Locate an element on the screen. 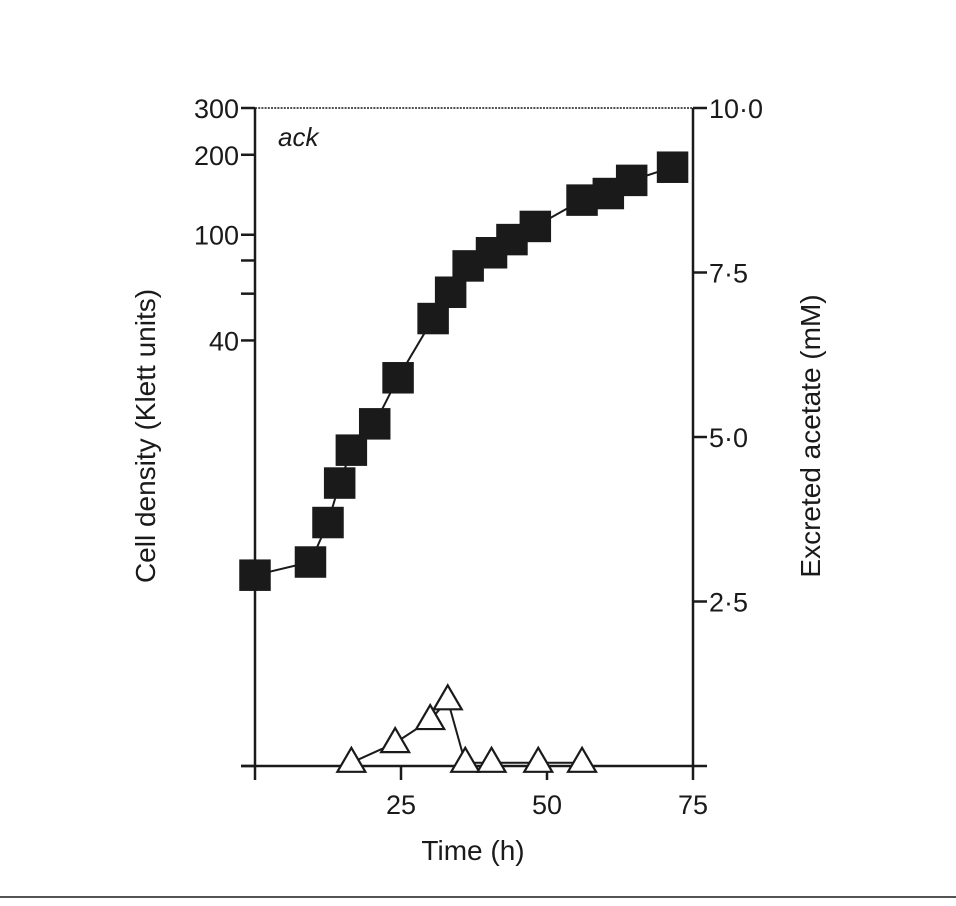  y-right-tick-label-0: 2·5 is located at coordinates (728, 603).